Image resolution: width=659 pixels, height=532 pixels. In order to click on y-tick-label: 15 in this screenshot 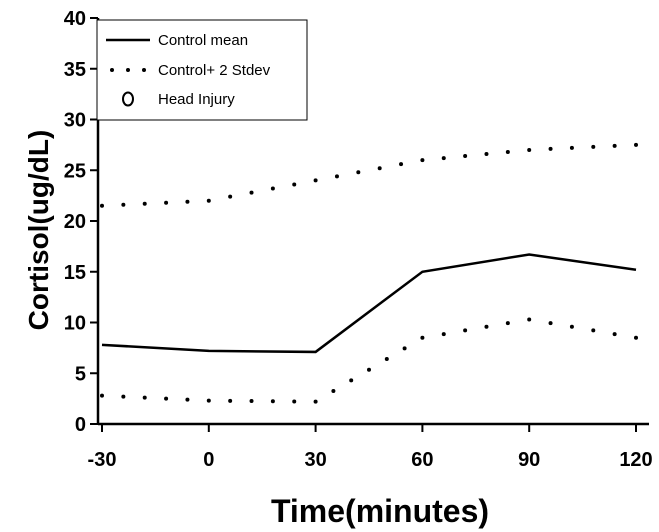, I will do `click(75, 273)`.